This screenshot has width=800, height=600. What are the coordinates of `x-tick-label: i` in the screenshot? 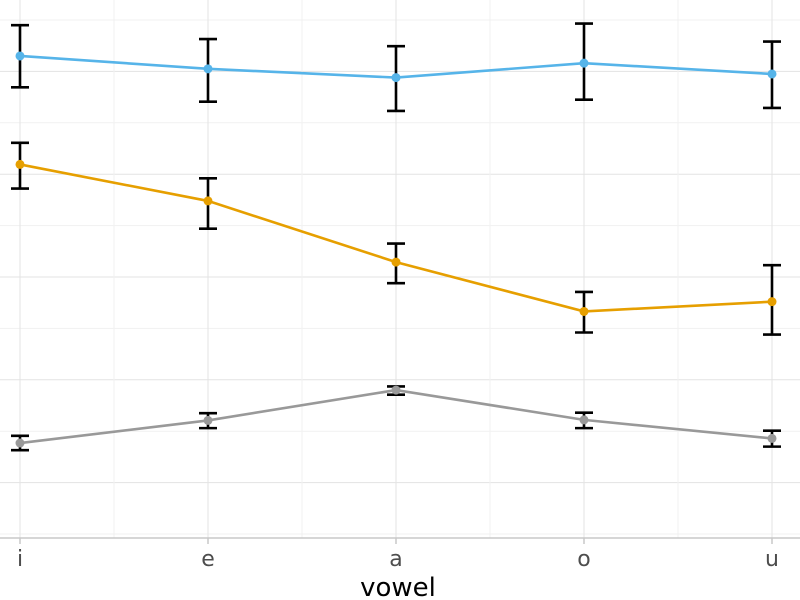 It's located at (20, 559).